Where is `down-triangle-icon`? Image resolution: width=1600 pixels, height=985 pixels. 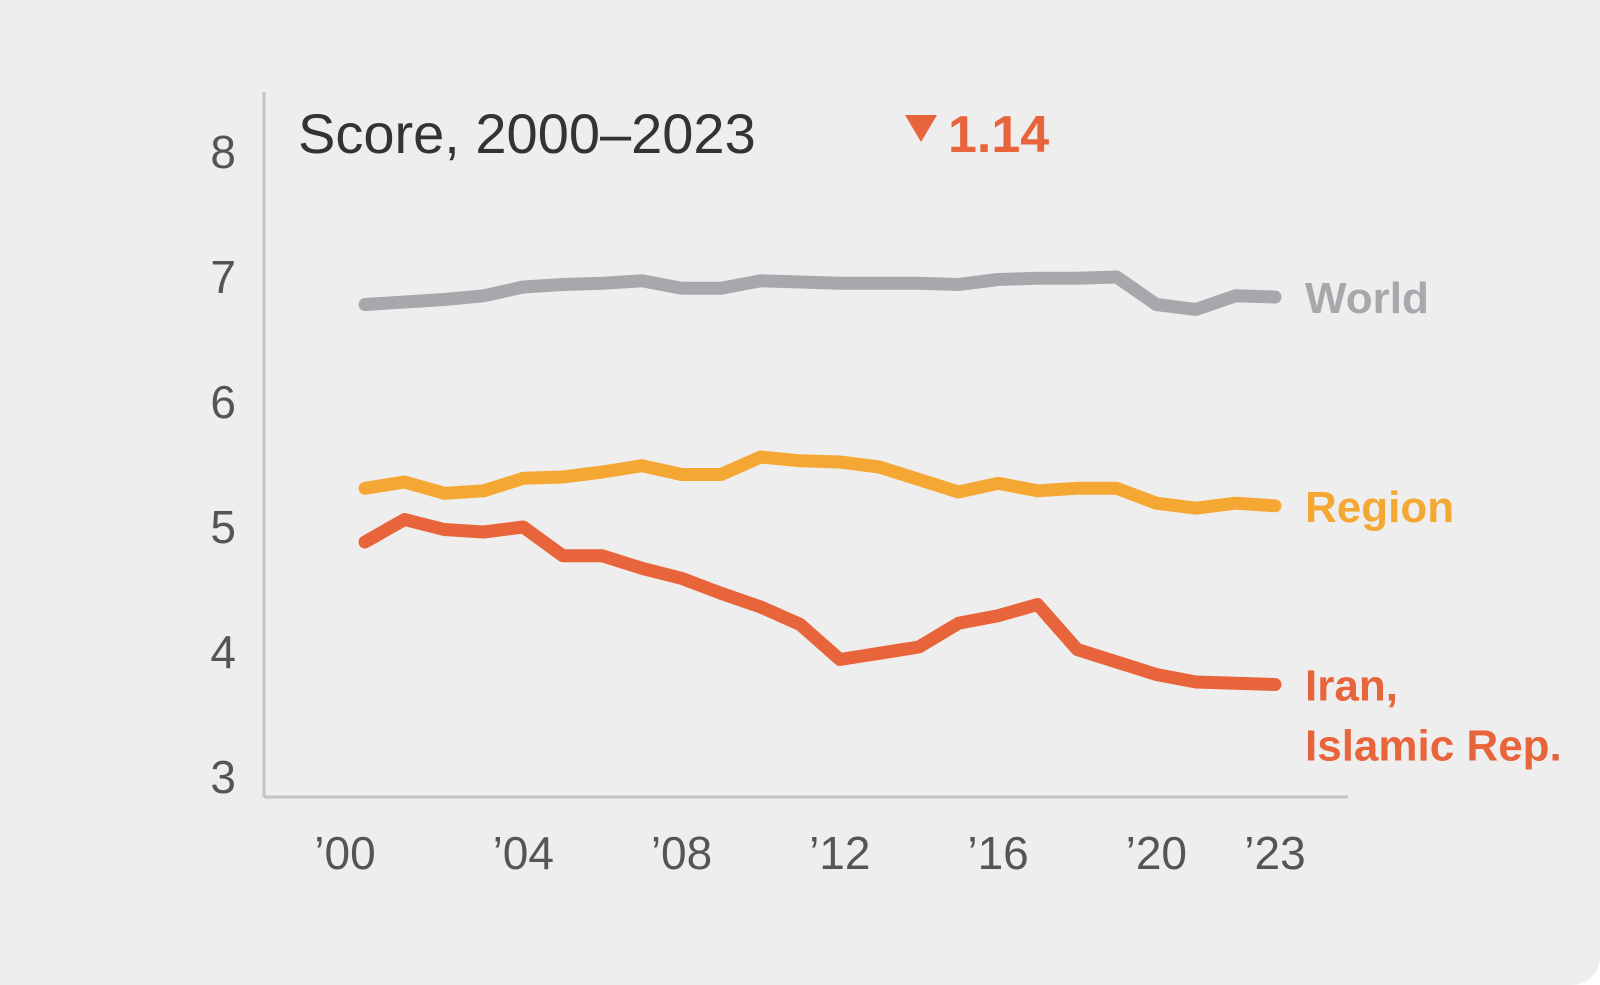
down-triangle-icon is located at coordinates (921, 128).